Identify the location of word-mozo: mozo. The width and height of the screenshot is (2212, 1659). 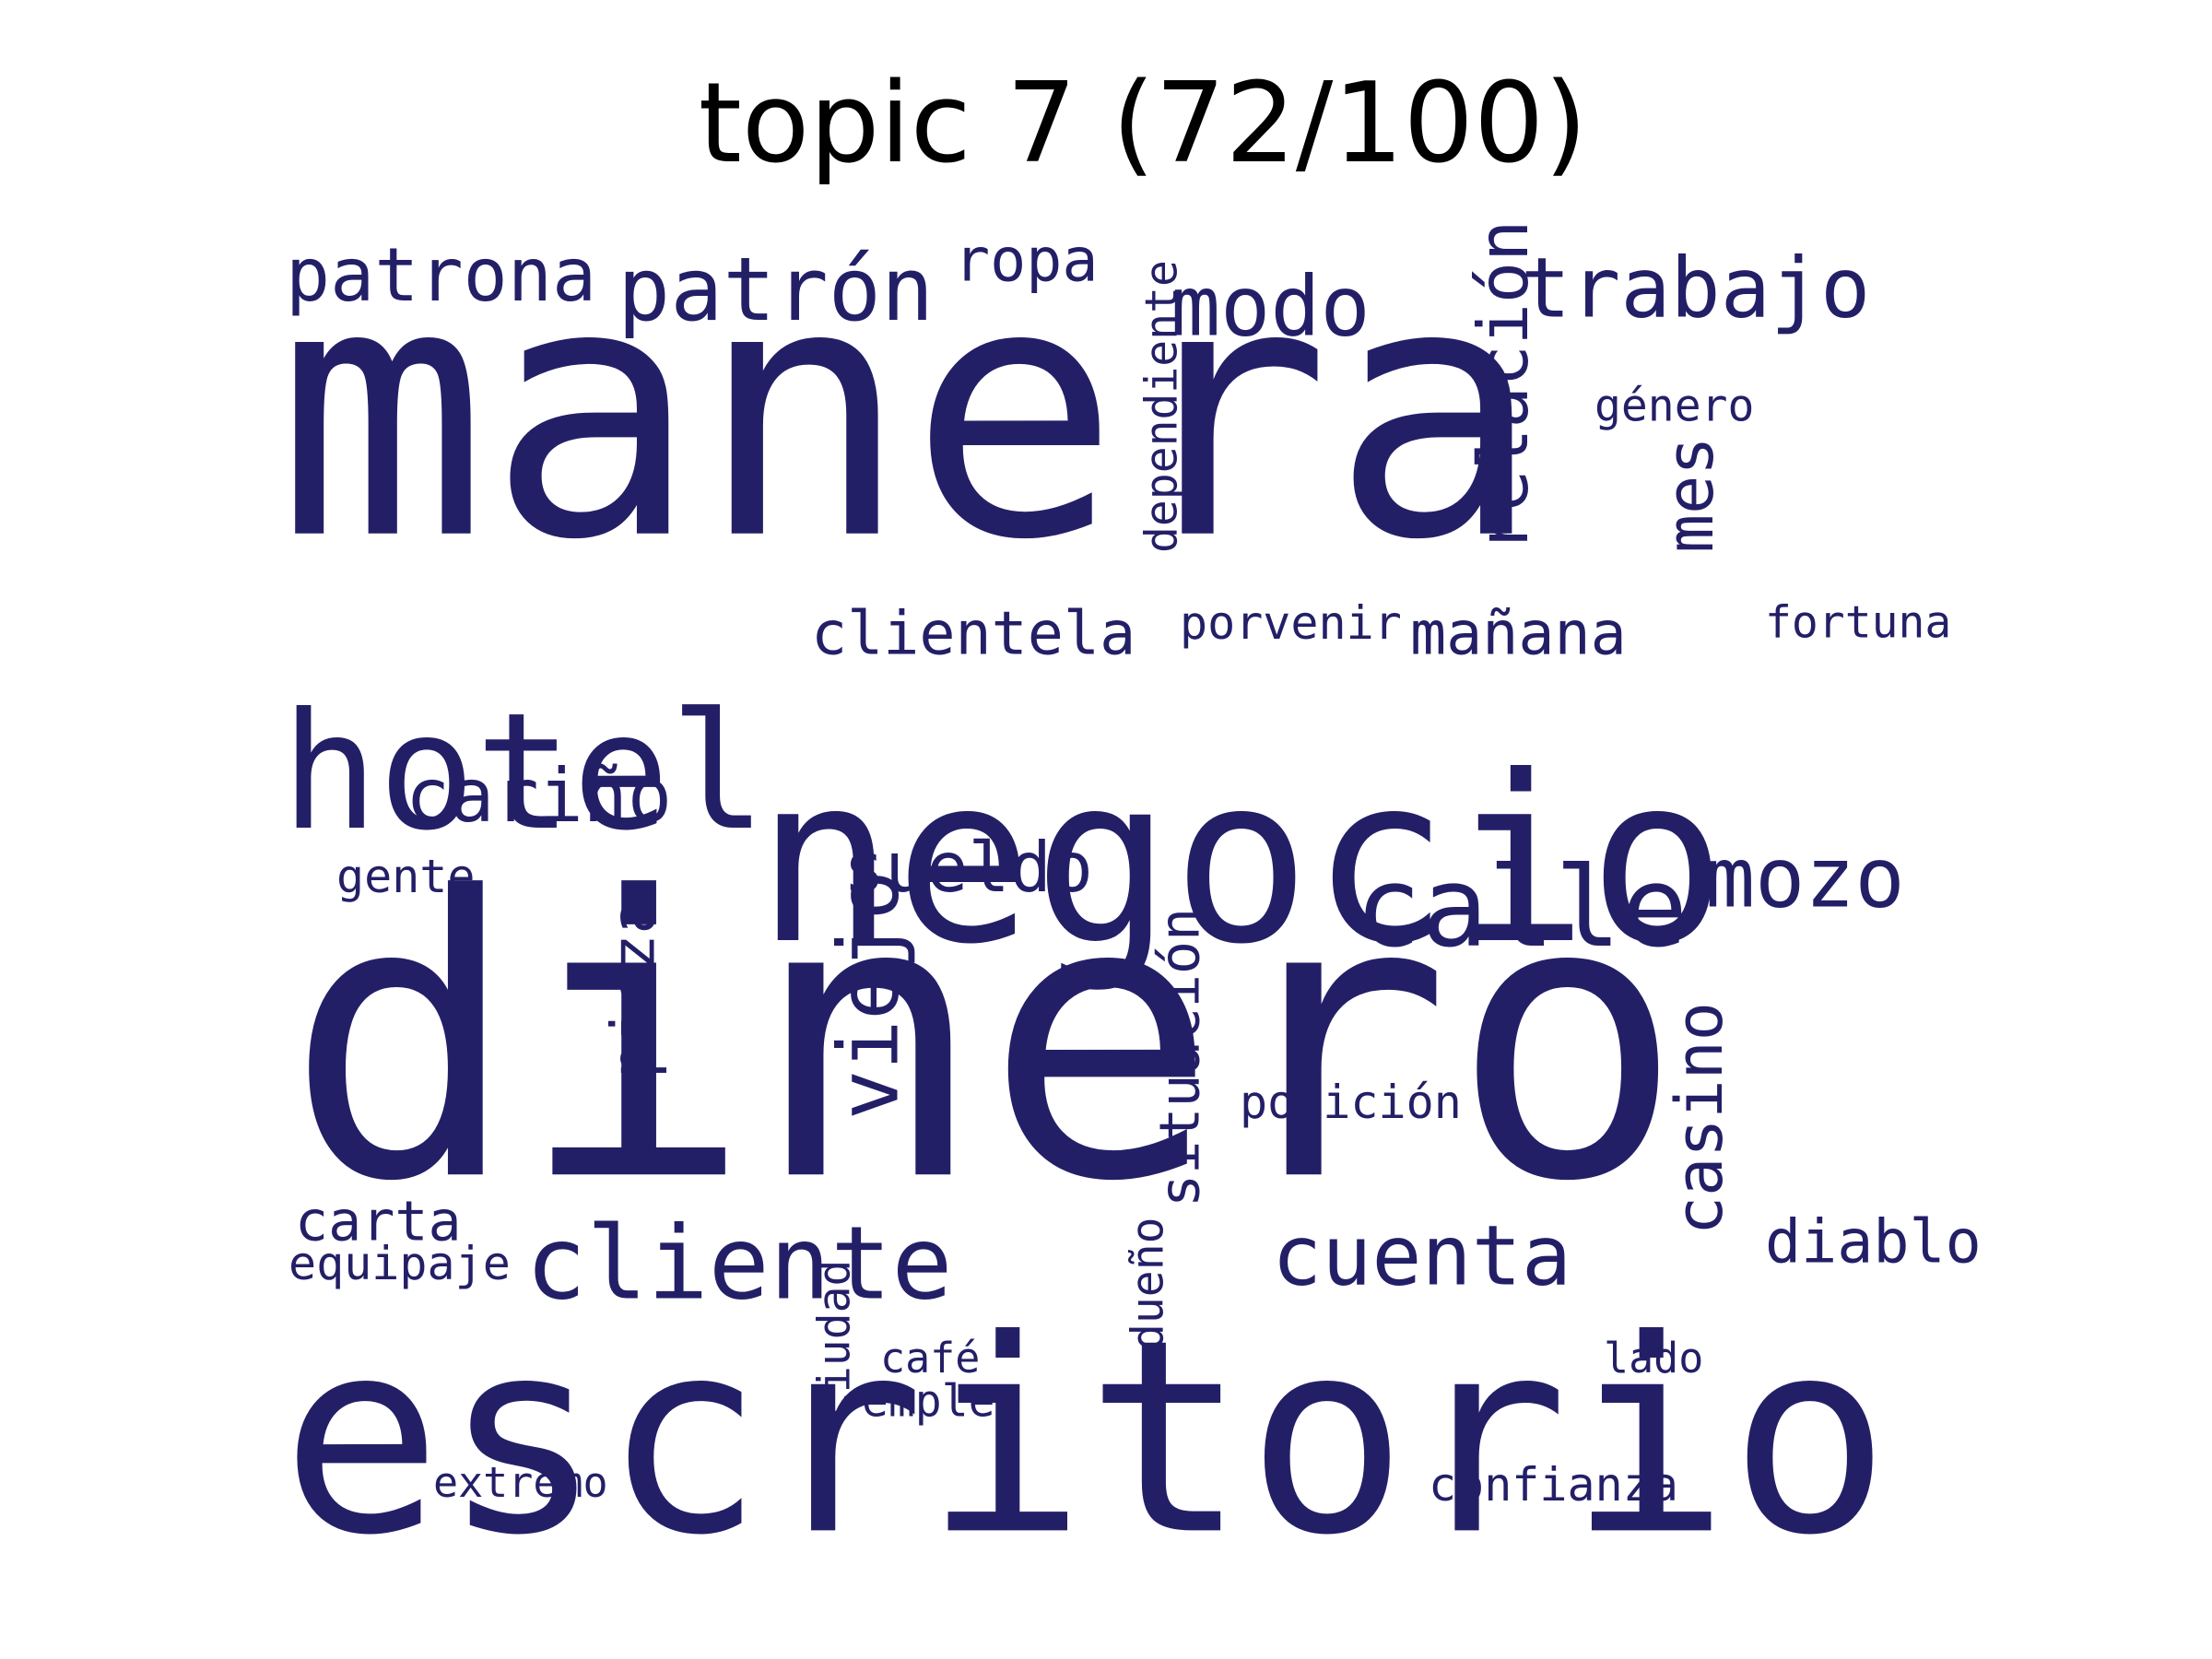
(1805, 878).